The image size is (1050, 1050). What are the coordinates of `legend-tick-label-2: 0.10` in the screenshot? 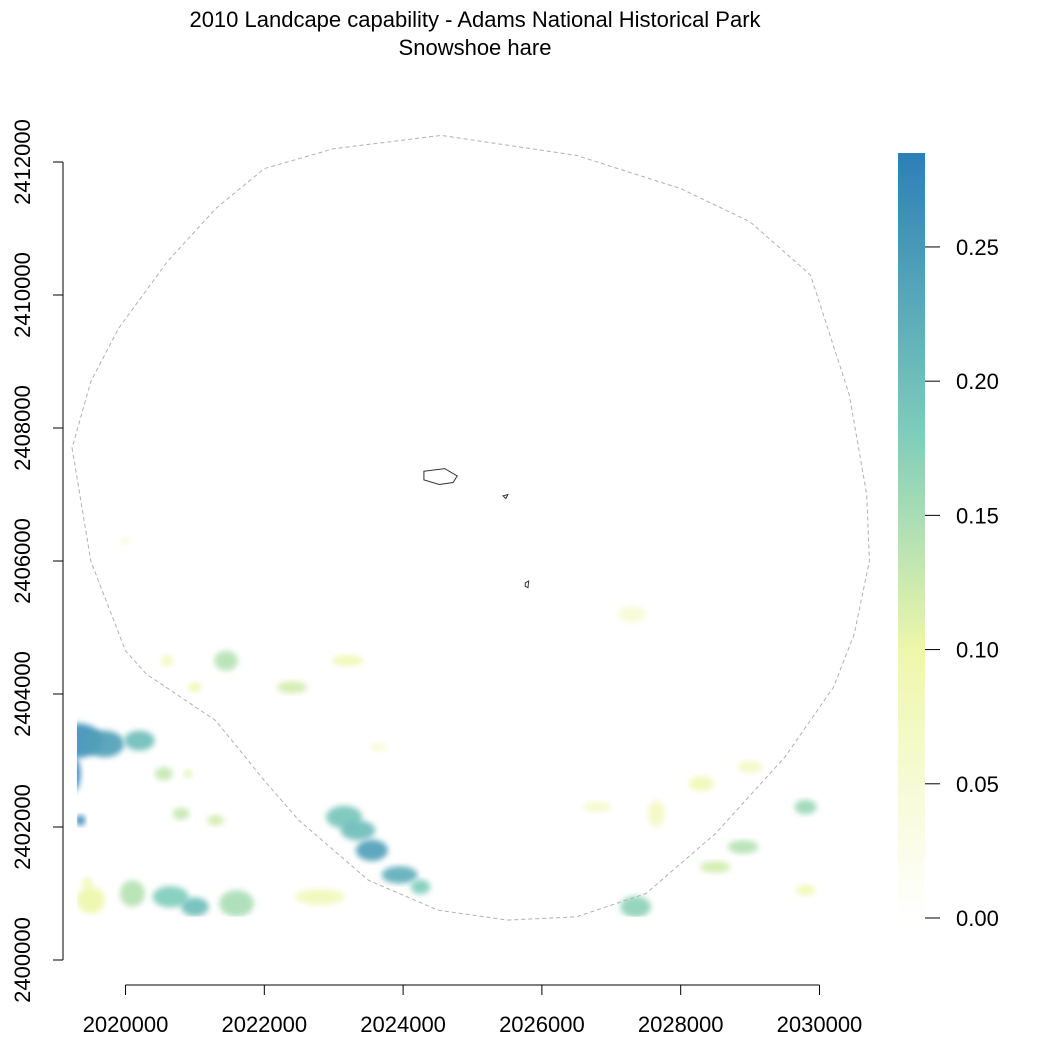 It's located at (977, 650).